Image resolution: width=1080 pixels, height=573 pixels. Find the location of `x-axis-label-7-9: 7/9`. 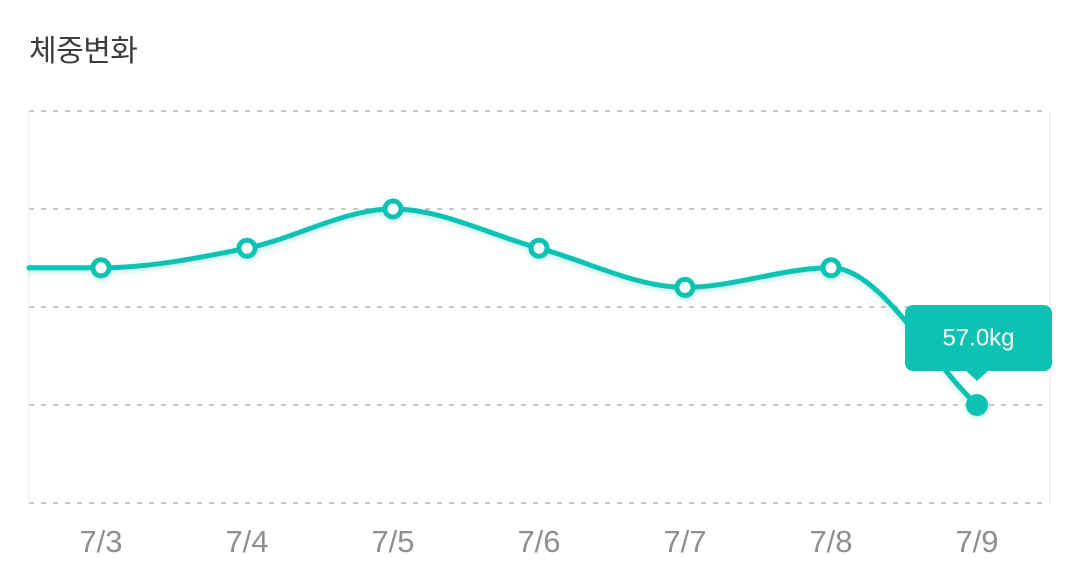

x-axis-label-7-9: 7/9 is located at coordinates (976, 541).